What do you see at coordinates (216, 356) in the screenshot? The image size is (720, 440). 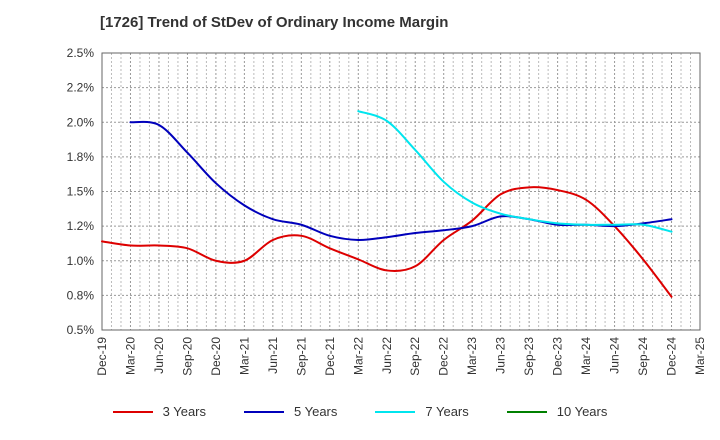 I see `x-tick-label: Dec-20` at bounding box center [216, 356].